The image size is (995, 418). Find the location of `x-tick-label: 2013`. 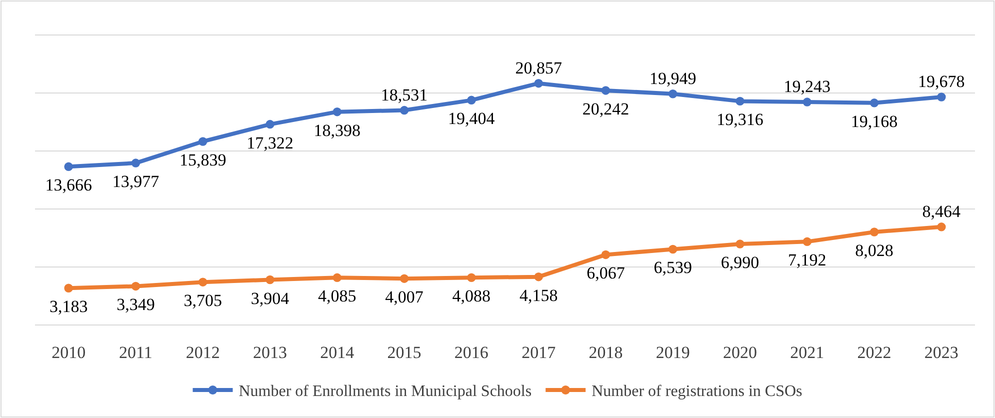

x-tick-label: 2013 is located at coordinates (270, 352).